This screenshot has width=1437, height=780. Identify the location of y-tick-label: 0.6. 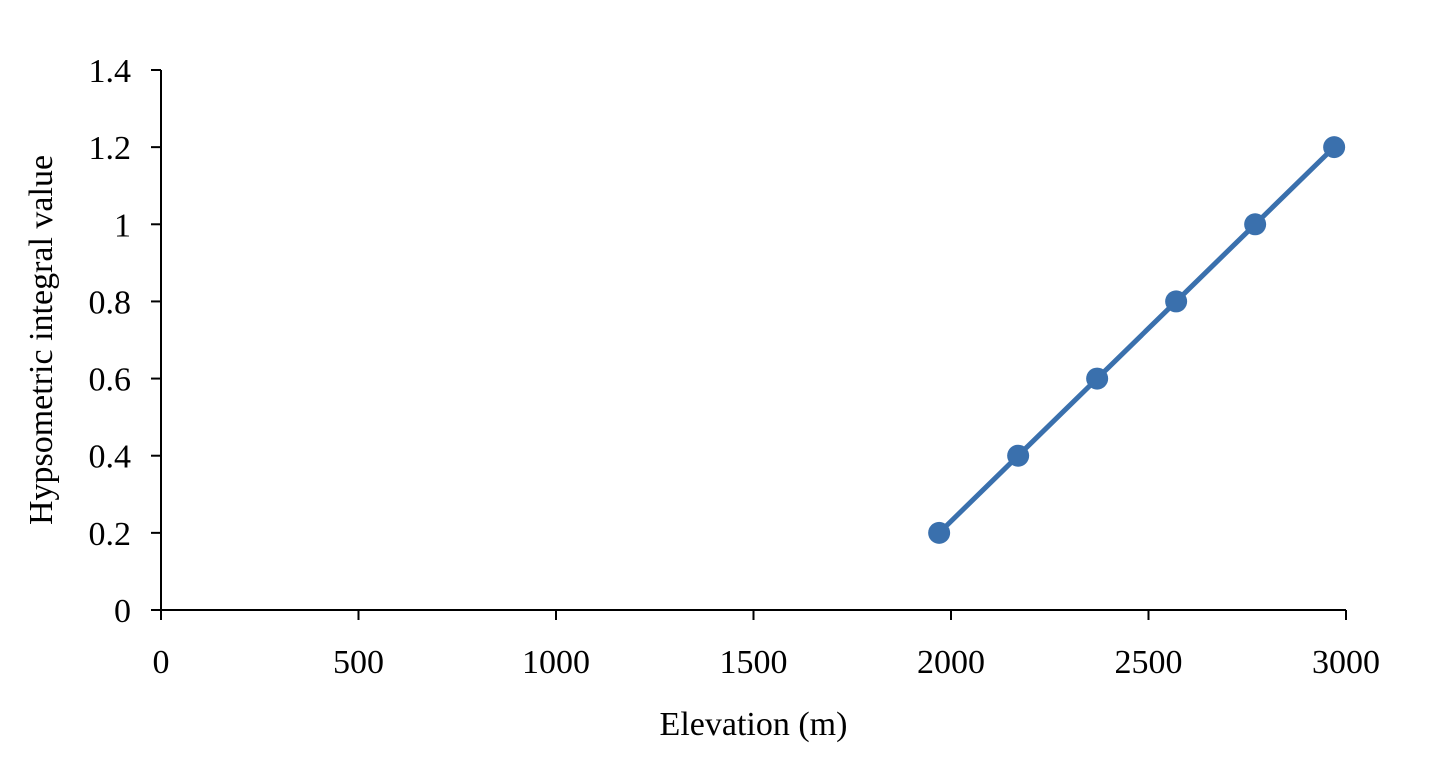
(110, 380).